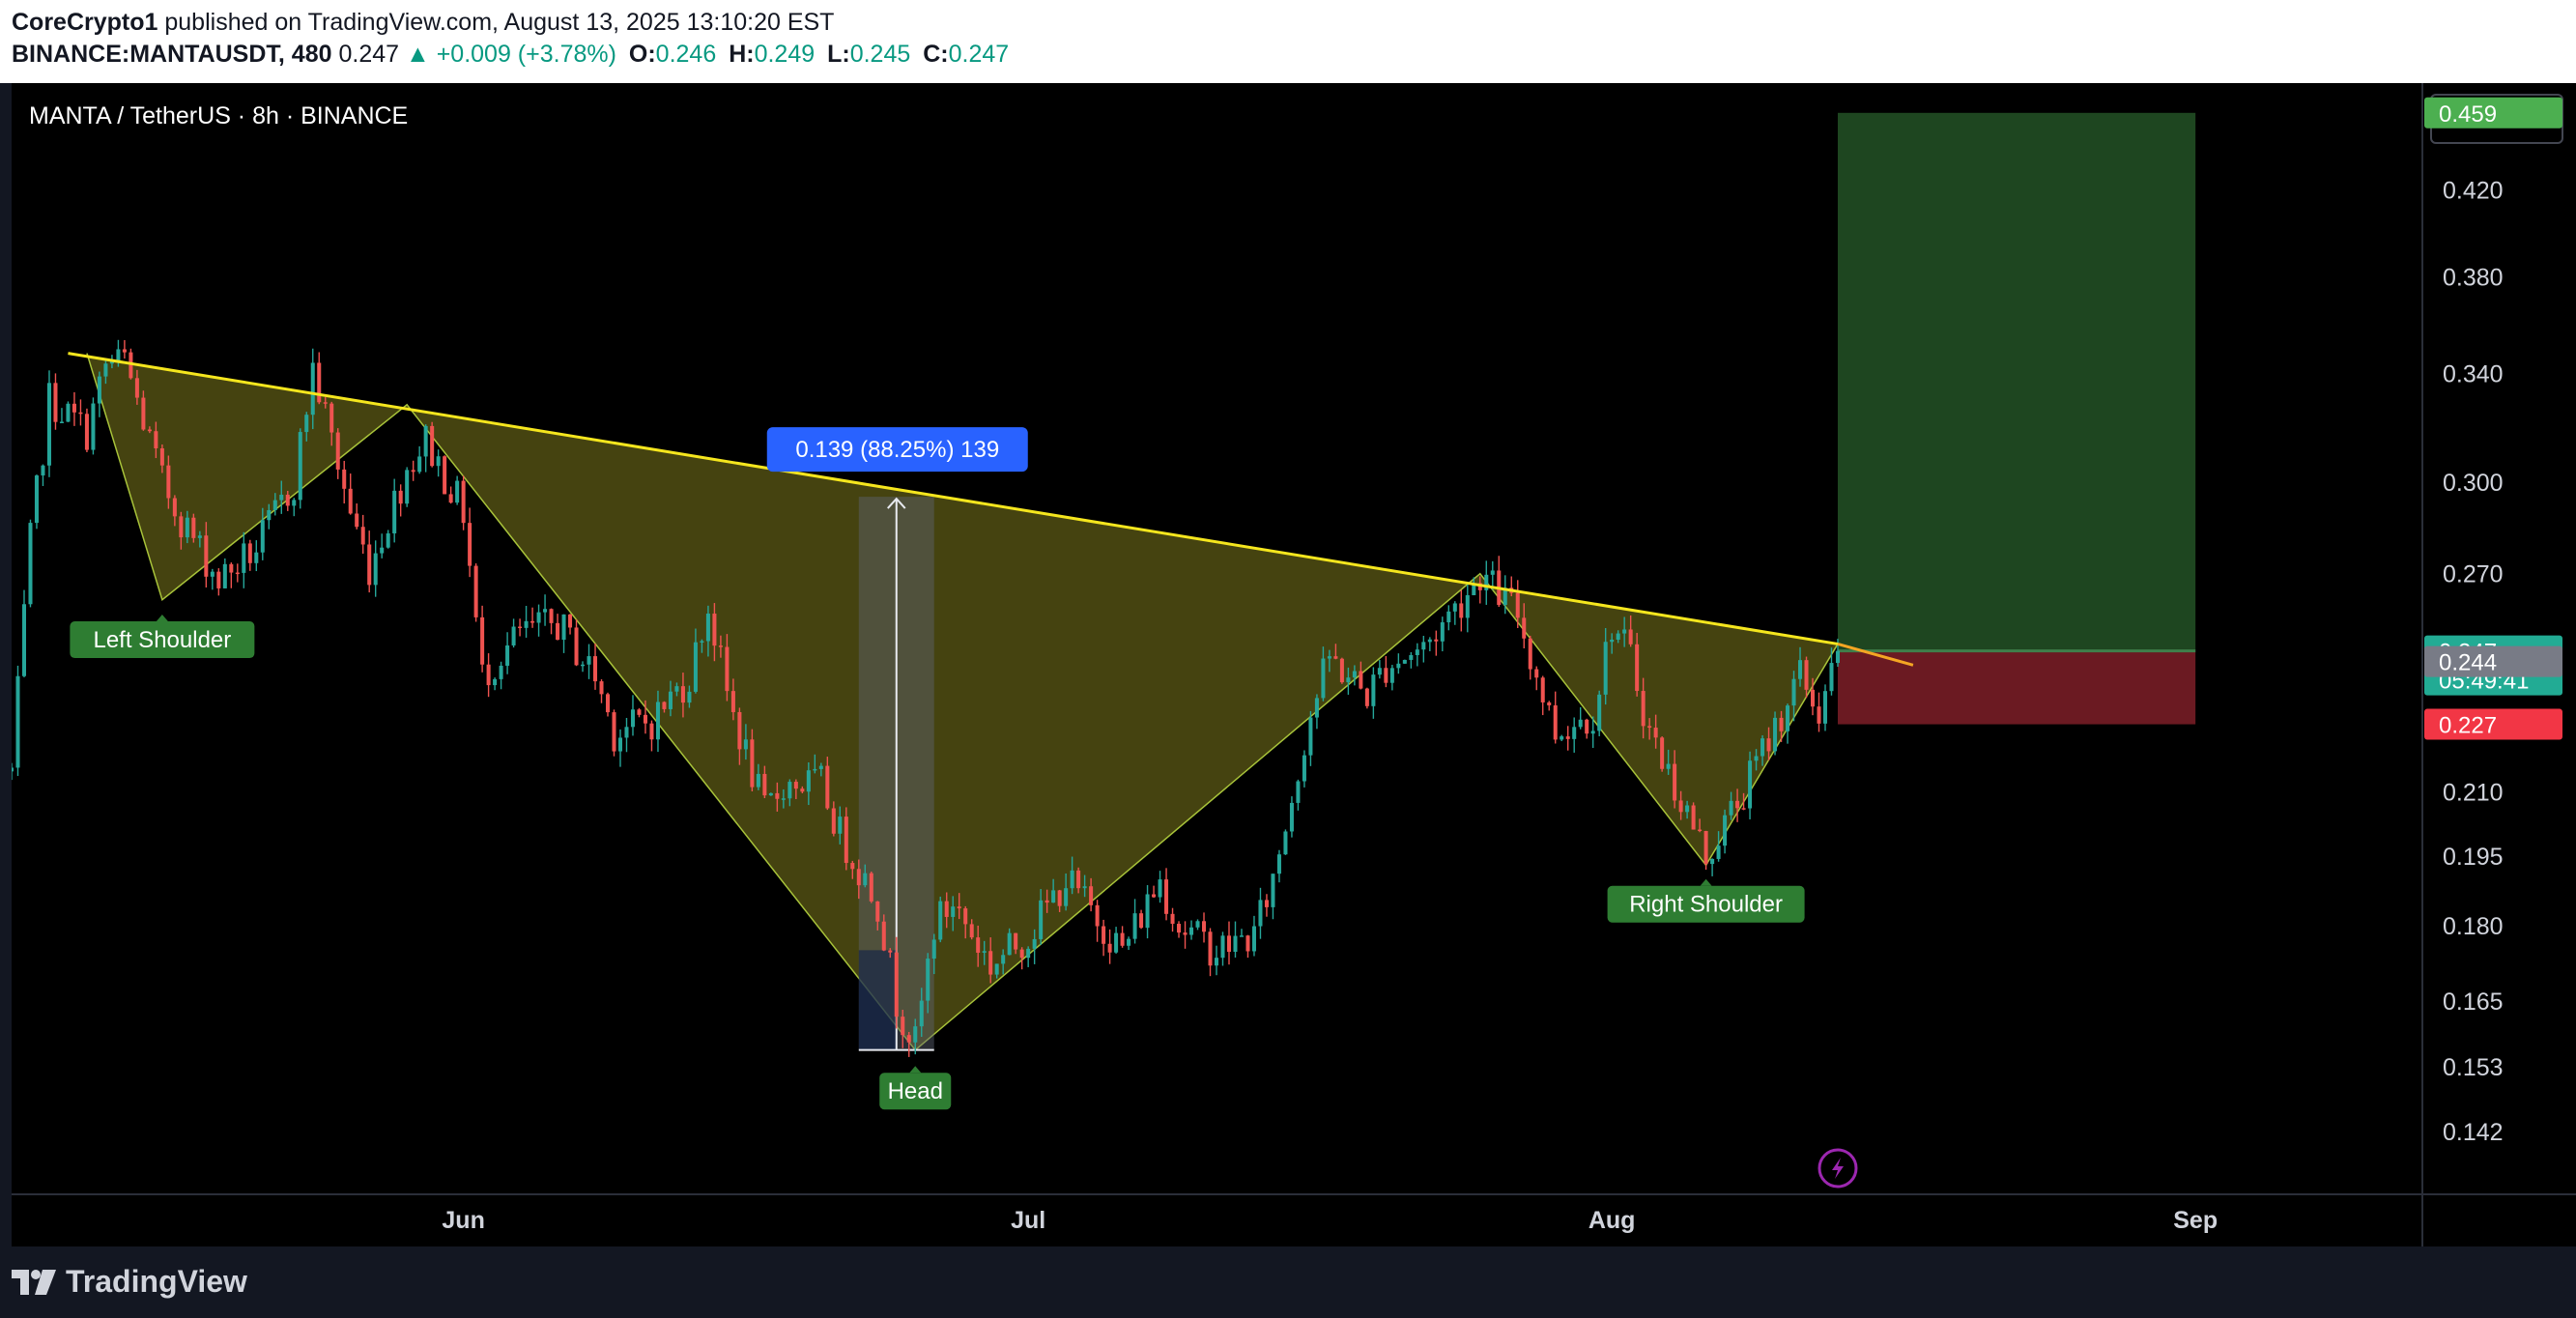  I want to click on ohlc-close-value: 0.247, so click(979, 54).